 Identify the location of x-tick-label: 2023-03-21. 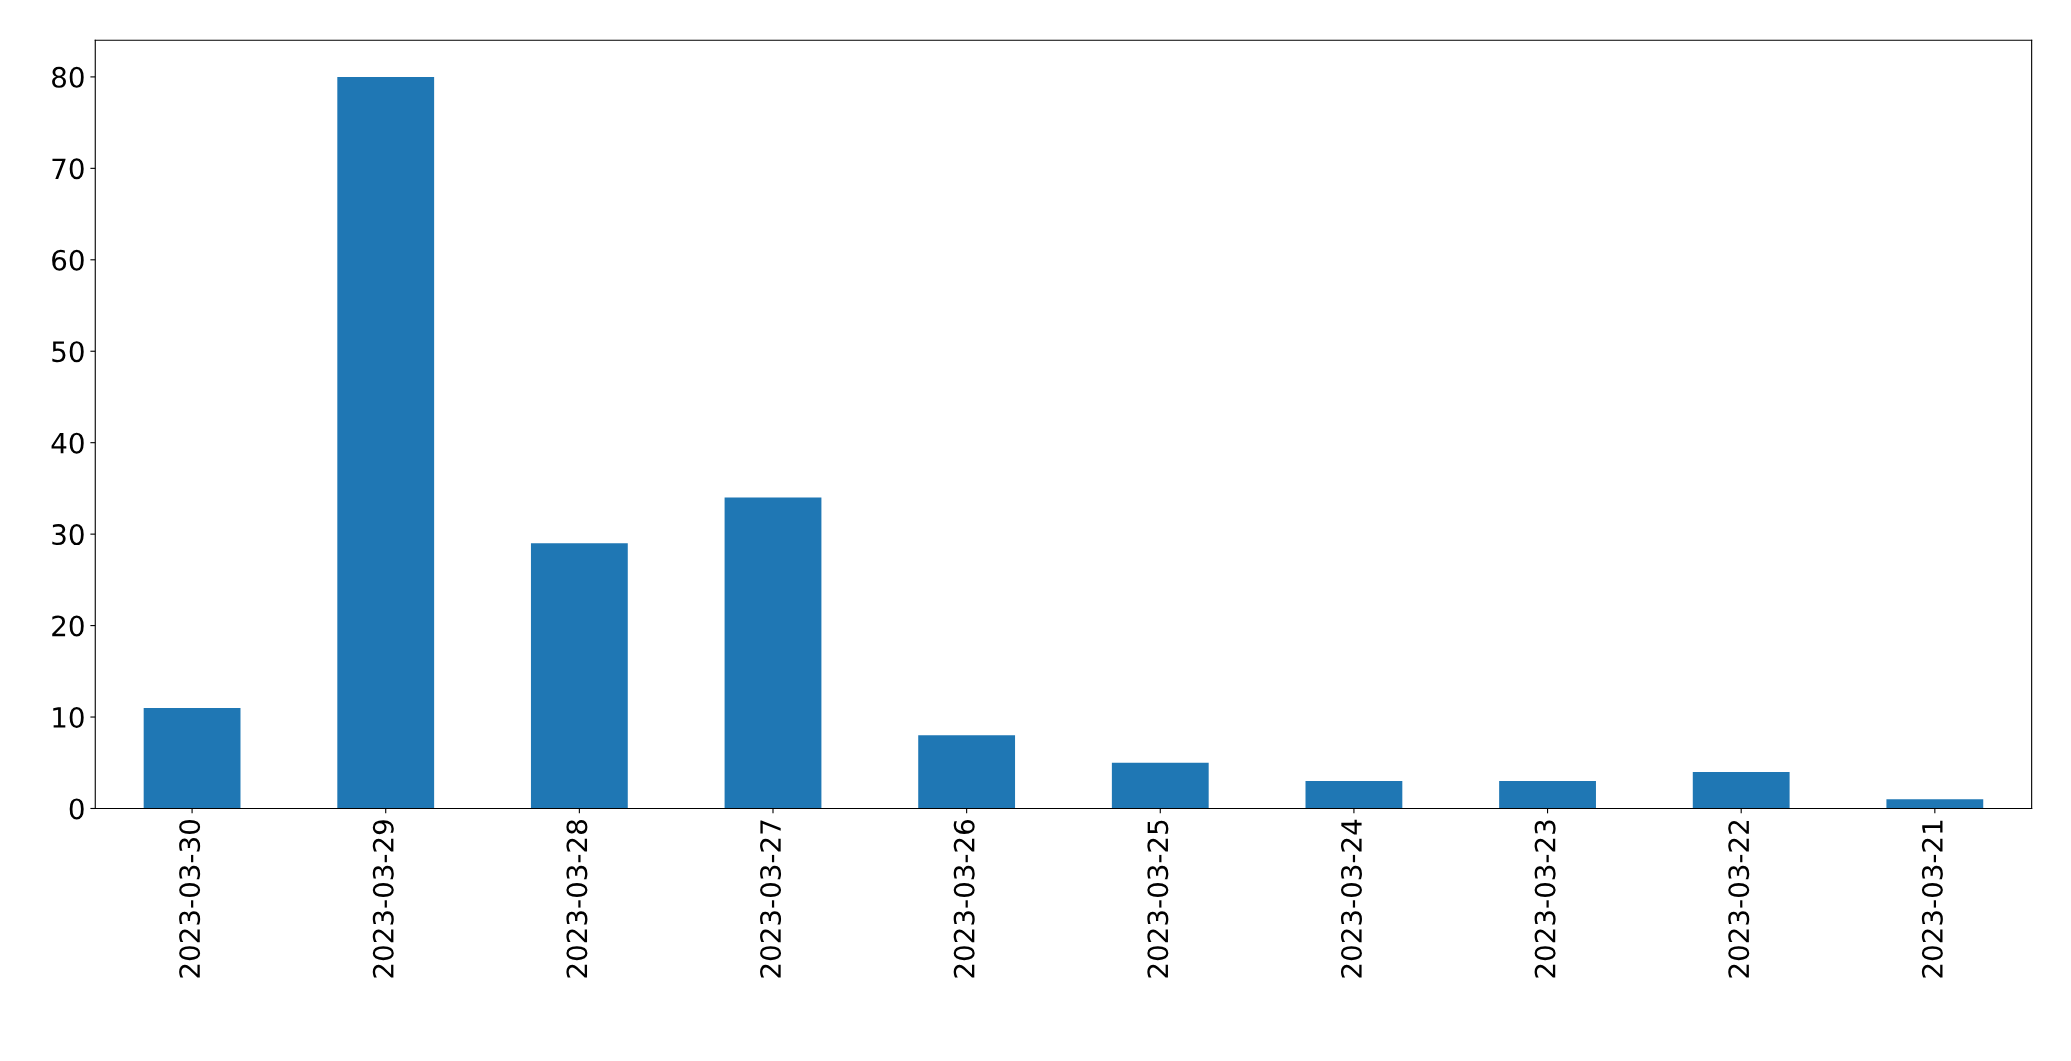
(1932, 899).